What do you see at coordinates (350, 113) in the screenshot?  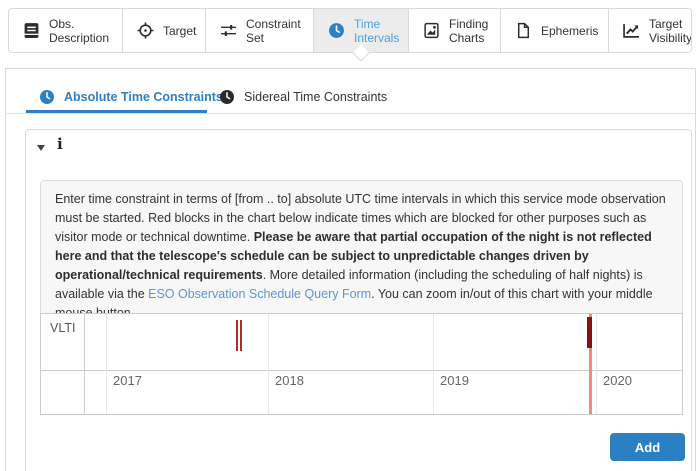 I see `subtab-divider` at bounding box center [350, 113].